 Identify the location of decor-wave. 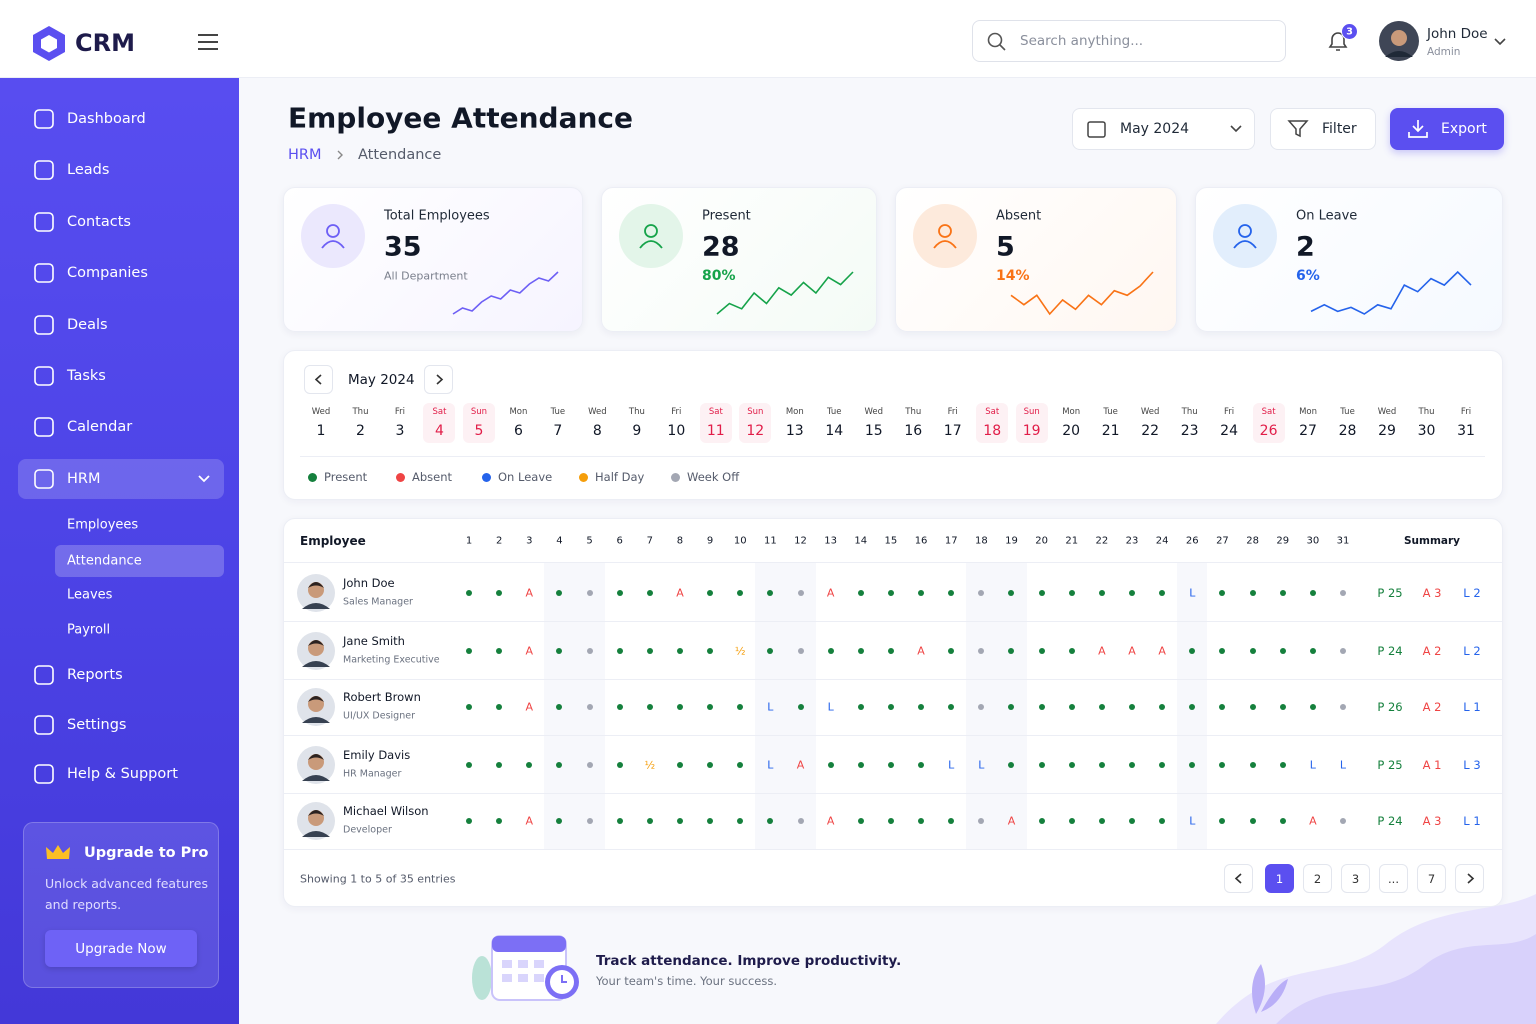
(1376, 959).